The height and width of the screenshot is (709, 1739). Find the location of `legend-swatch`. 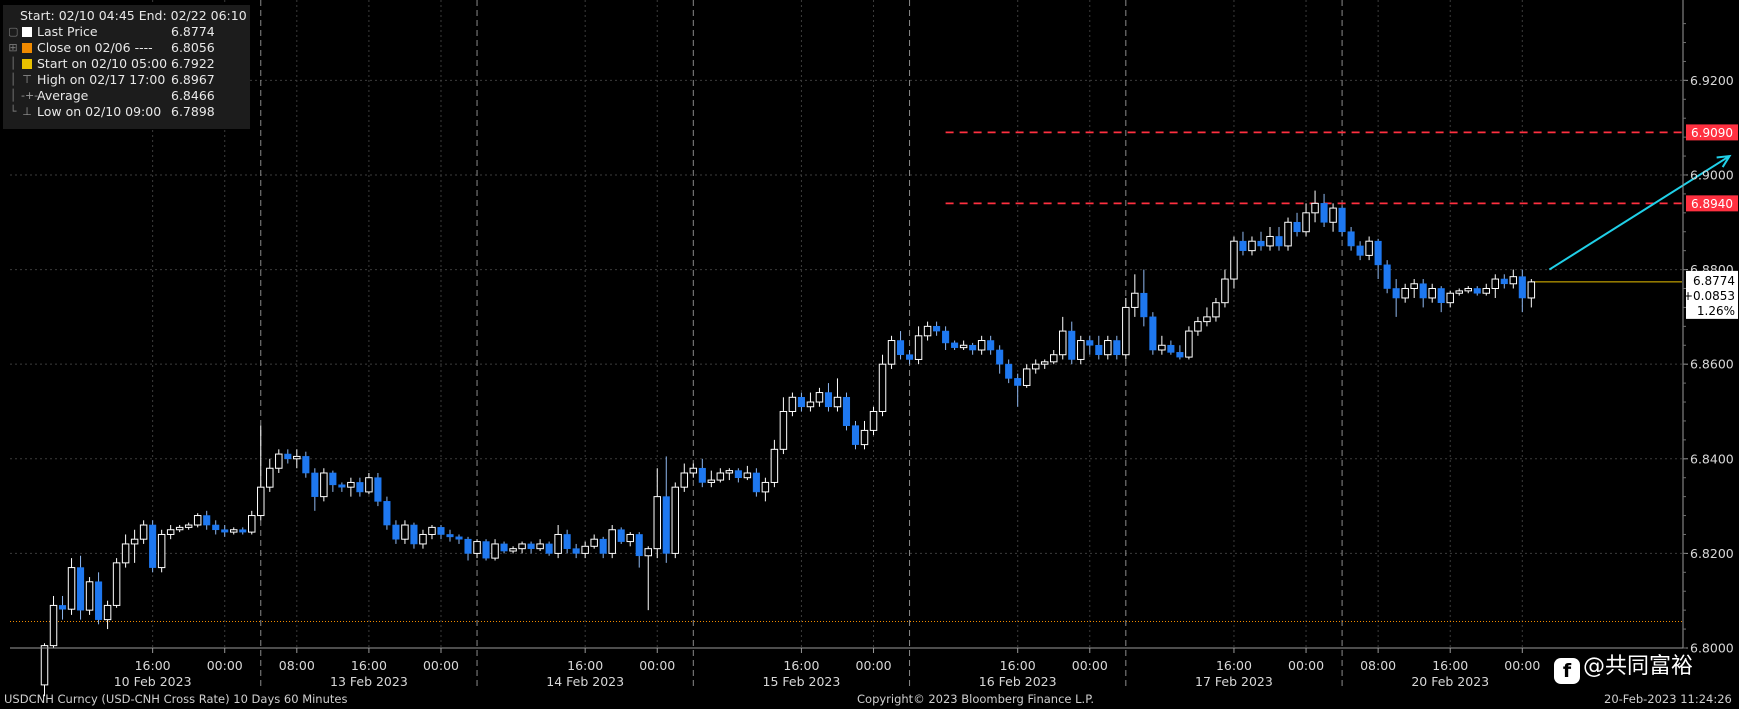

legend-swatch is located at coordinates (27, 48).